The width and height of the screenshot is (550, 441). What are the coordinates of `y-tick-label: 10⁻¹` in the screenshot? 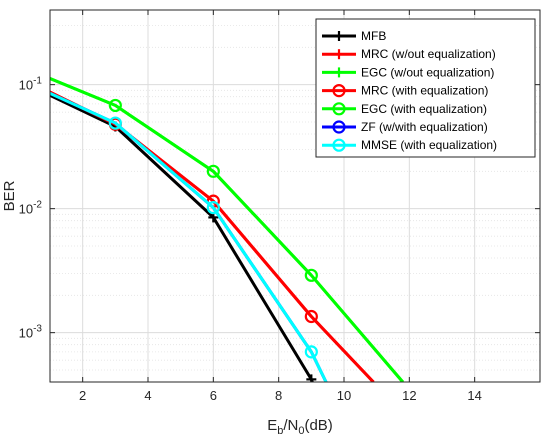 It's located at (31, 84).